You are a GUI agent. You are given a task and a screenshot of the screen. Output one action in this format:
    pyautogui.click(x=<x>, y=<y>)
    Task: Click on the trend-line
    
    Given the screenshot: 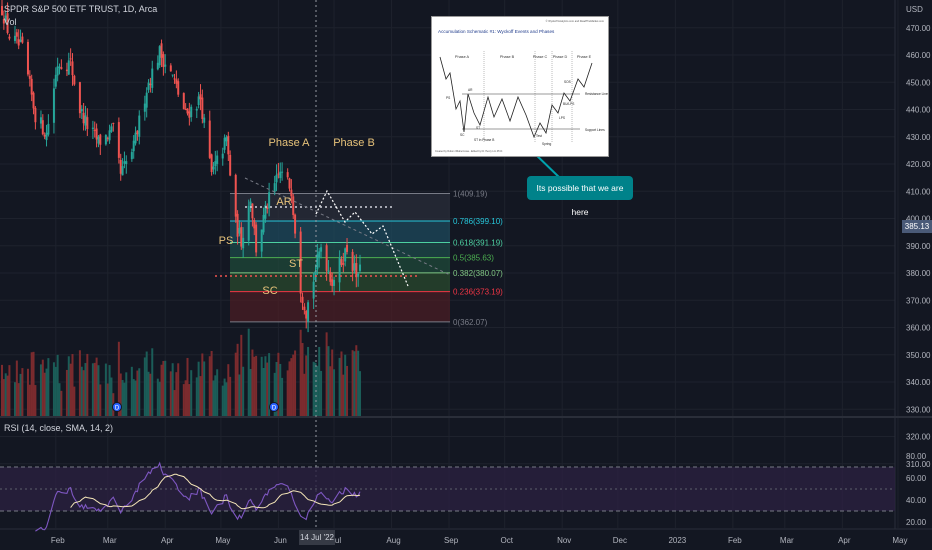 What is the action you would take?
    pyautogui.click(x=347, y=226)
    